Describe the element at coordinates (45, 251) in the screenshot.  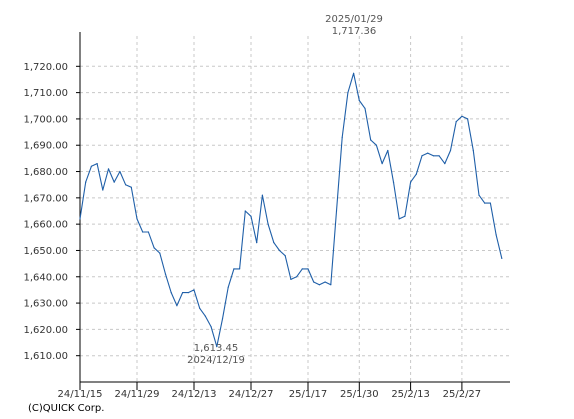
I see `y-tick-label: 1,650.00` at that location.